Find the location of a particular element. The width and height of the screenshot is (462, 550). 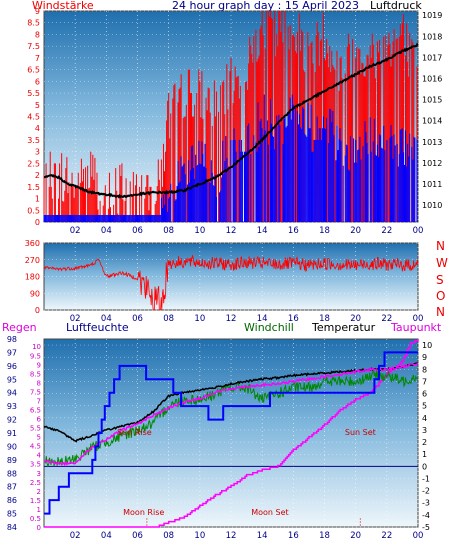

left-tick-label: 1.5 is located at coordinates (33, 187).